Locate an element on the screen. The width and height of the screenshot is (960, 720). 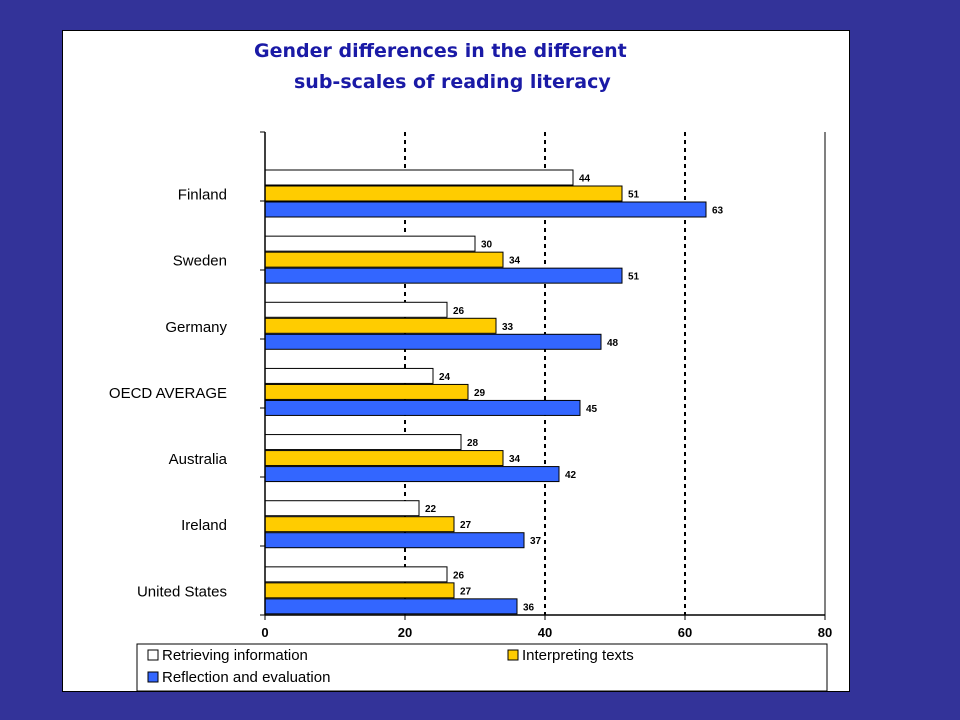
data-label-germany-retrieving-information: 26 is located at coordinates (459, 311).